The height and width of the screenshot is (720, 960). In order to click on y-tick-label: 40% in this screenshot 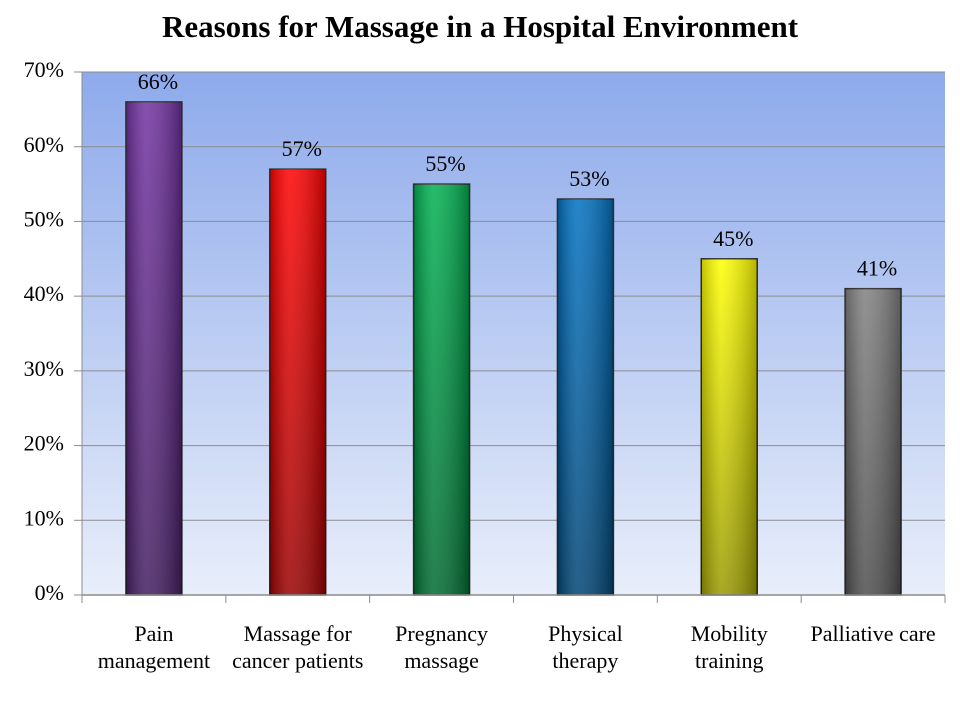, I will do `click(44, 293)`.